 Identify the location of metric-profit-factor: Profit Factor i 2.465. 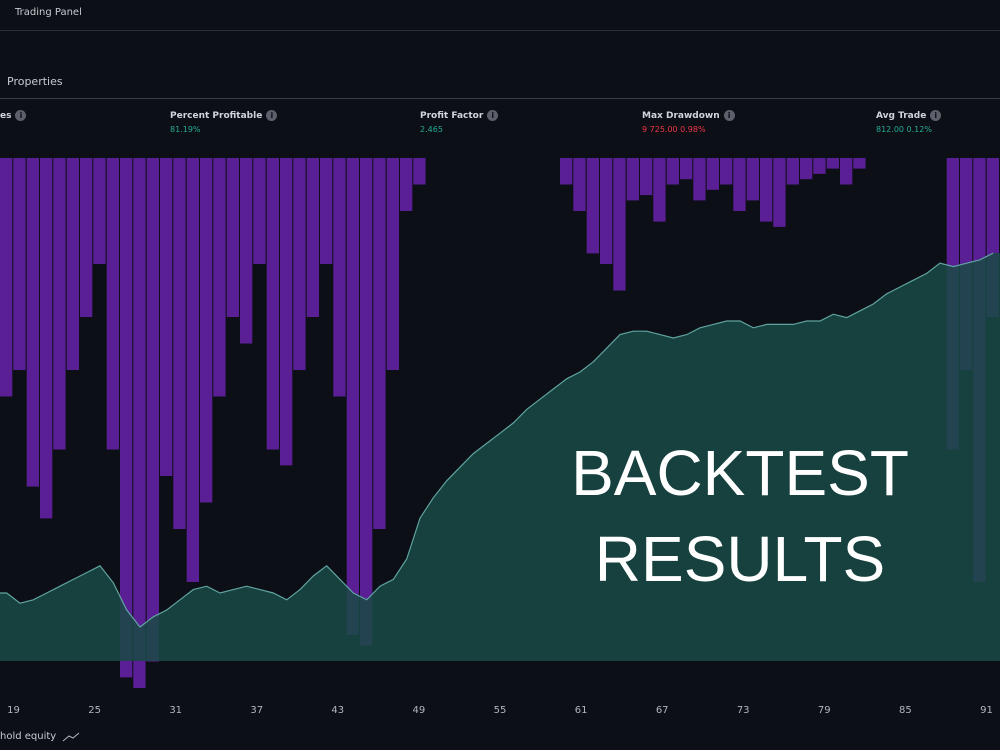
(459, 122).